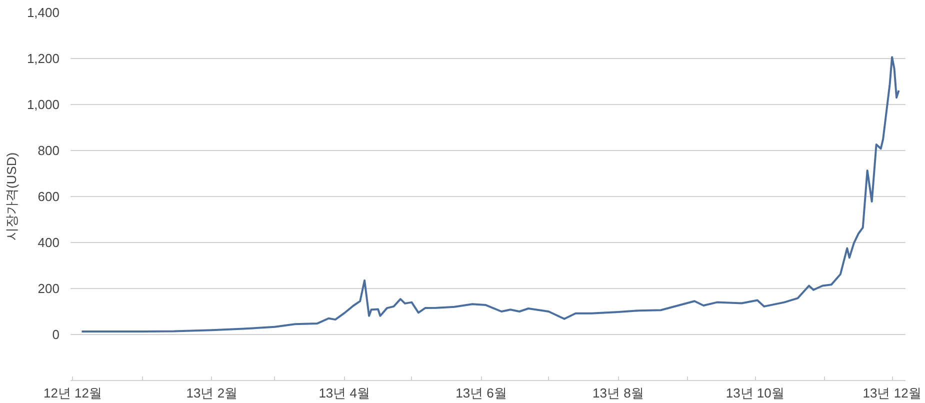  What do you see at coordinates (11, 196) in the screenshot?
I see `y-axis-title: 시장가격(USD)` at bounding box center [11, 196].